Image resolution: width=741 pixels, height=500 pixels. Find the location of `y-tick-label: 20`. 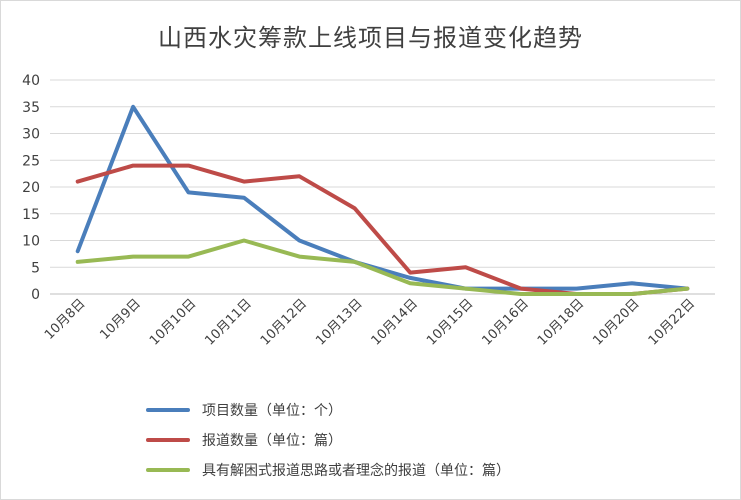

y-tick-label: 20 is located at coordinates (31, 188).